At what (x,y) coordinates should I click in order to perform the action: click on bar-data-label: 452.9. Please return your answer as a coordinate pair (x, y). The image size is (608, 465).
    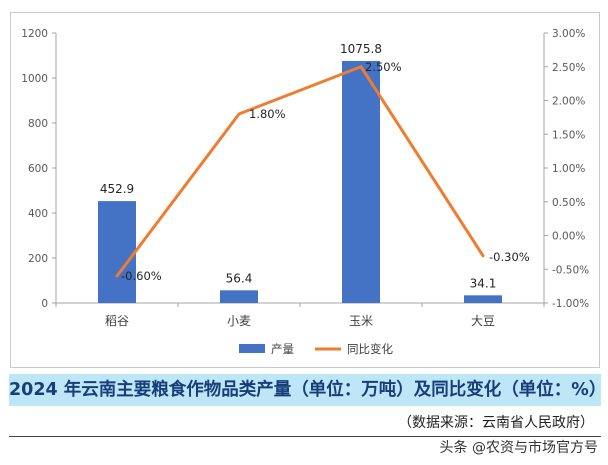
    Looking at the image, I should click on (117, 189).